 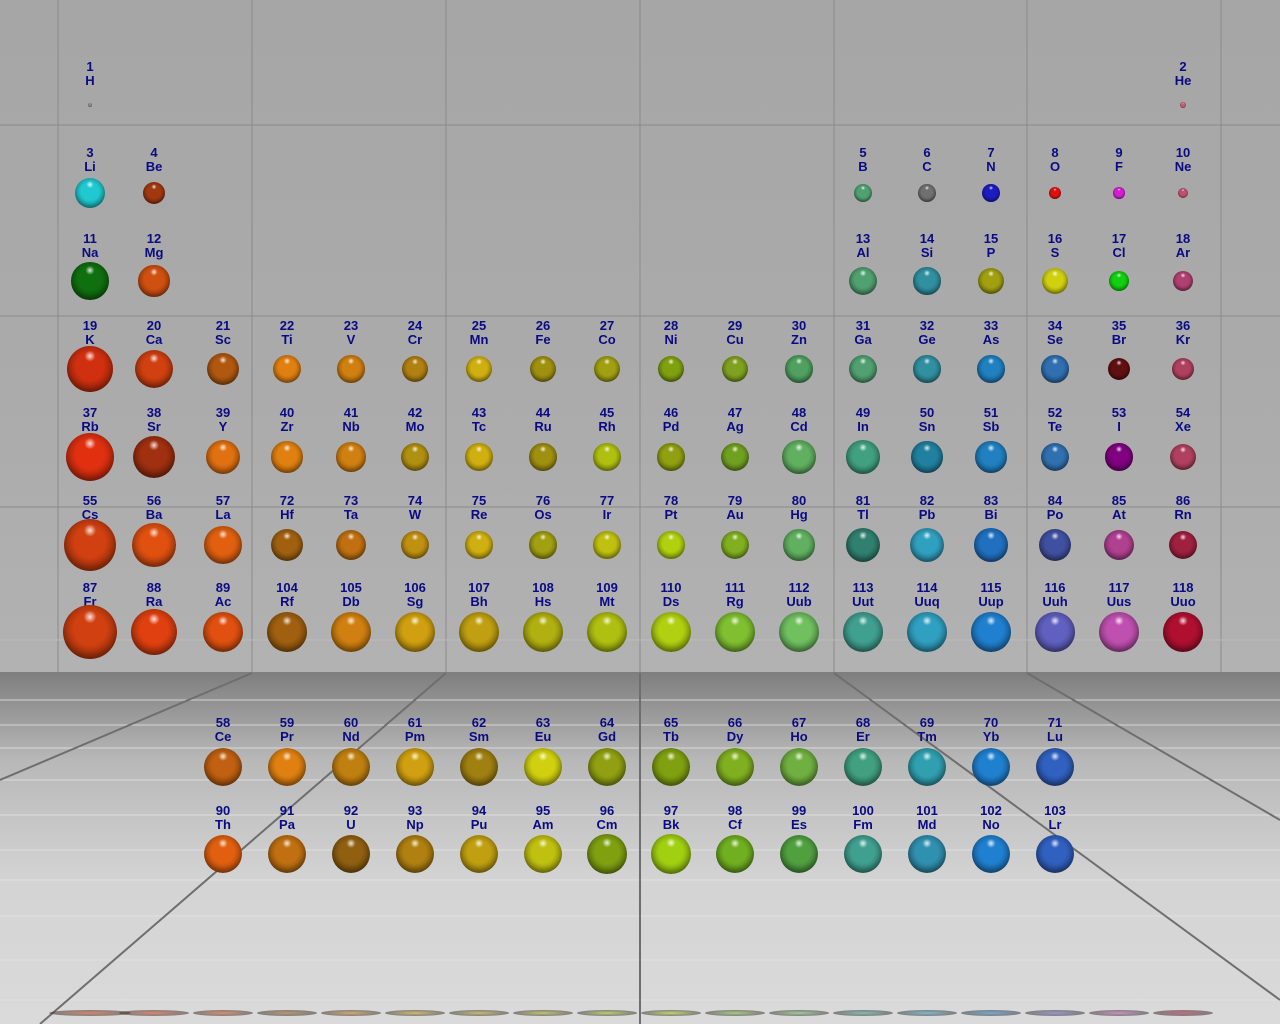 What do you see at coordinates (351, 730) in the screenshot?
I see `element-label-nd: 60 Nd` at bounding box center [351, 730].